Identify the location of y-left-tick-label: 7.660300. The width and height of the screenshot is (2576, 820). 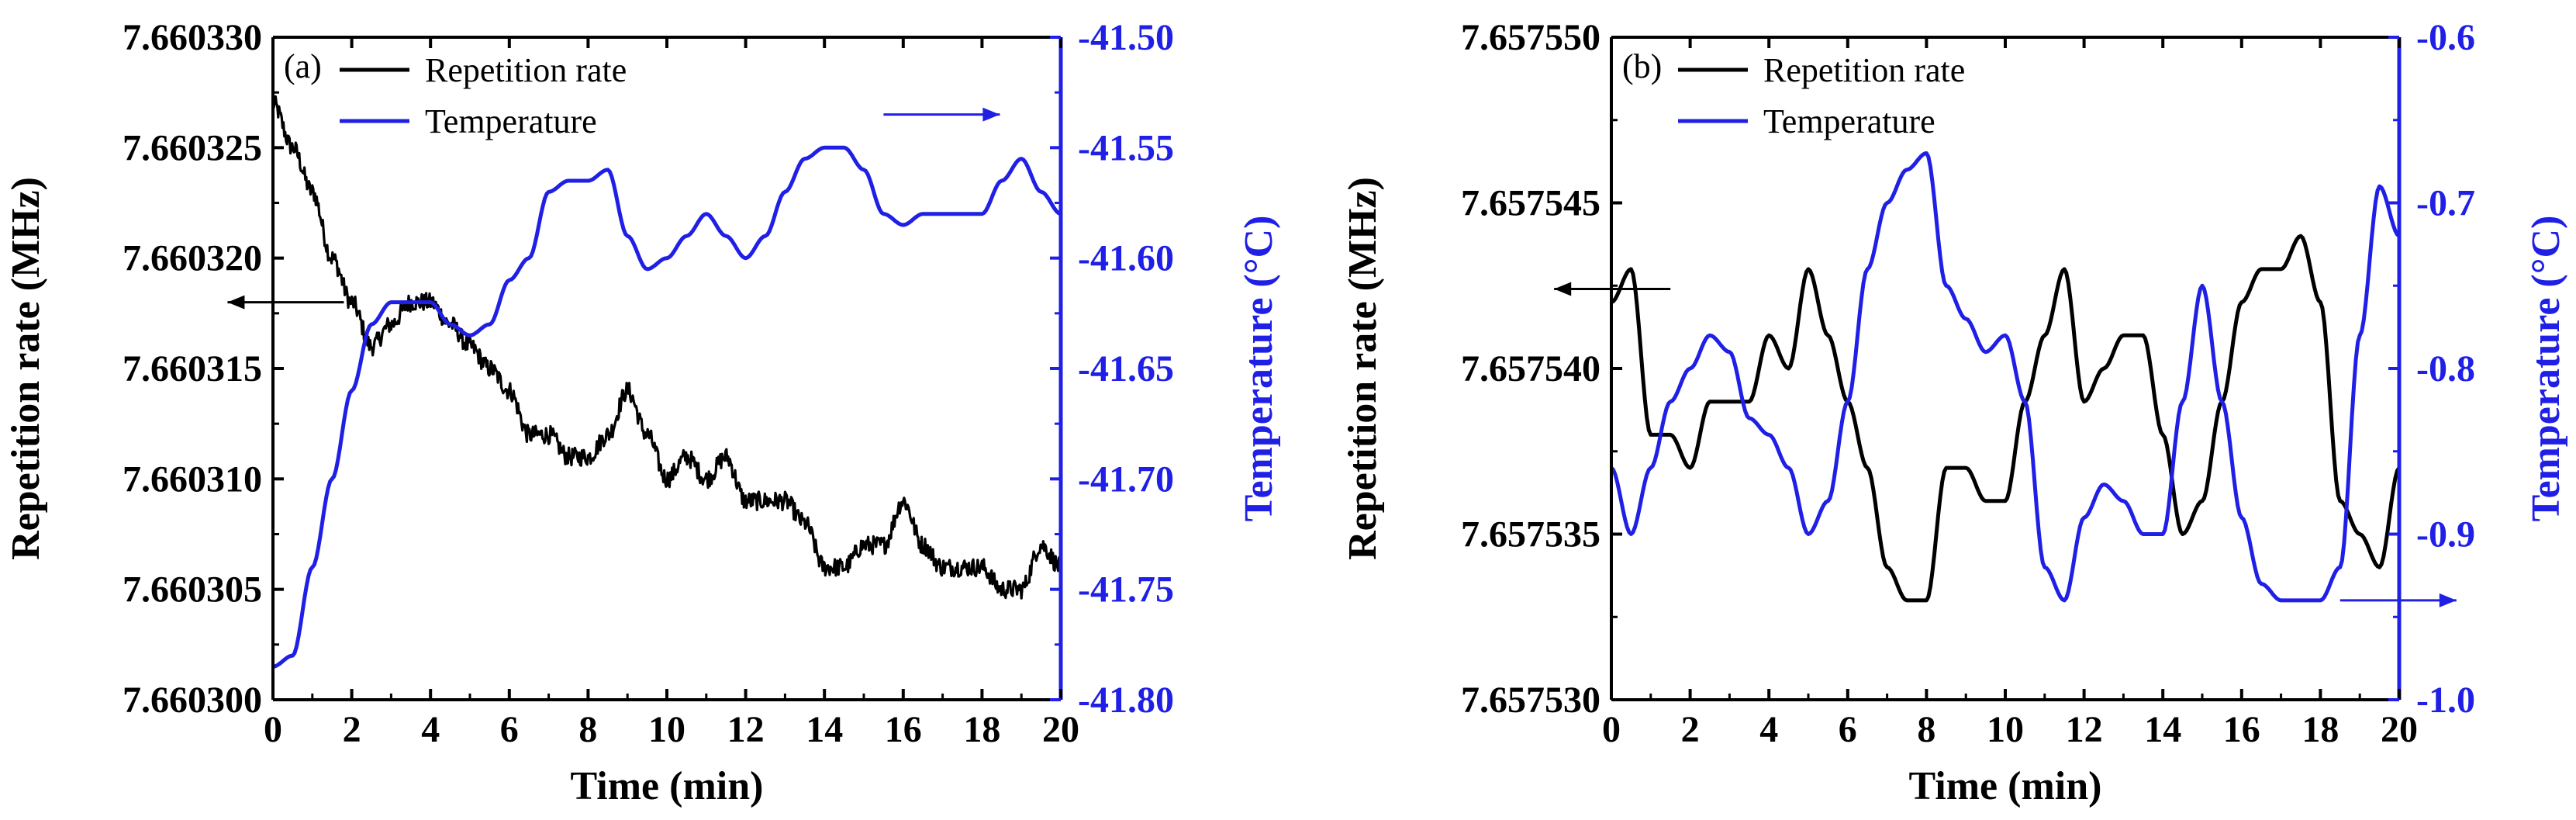
(192, 701).